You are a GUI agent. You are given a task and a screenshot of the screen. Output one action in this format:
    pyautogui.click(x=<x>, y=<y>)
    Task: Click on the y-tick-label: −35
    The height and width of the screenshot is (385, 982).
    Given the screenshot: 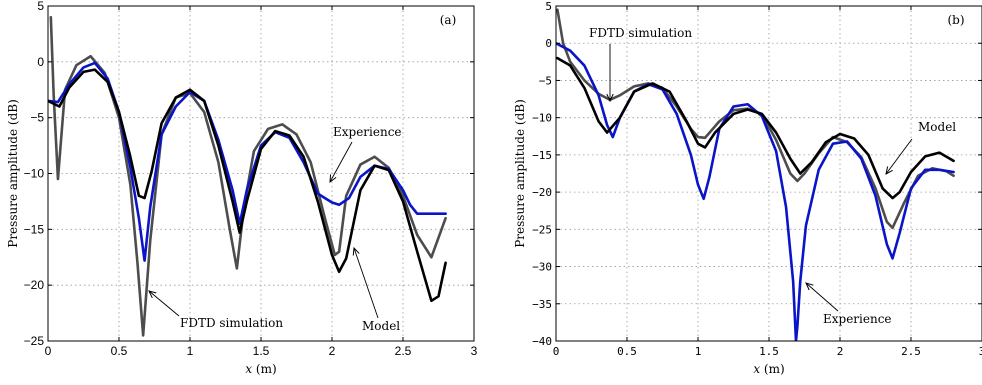 What is the action you would take?
    pyautogui.click(x=542, y=304)
    